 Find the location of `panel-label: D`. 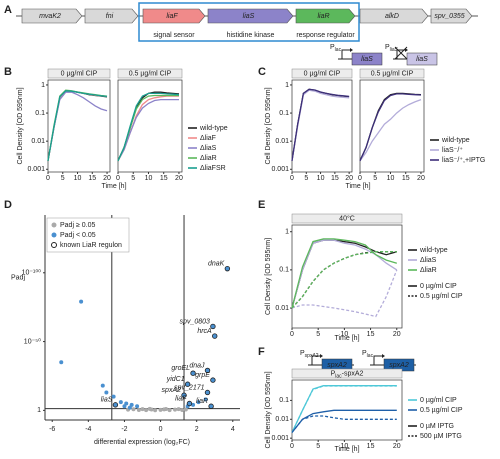

panel-label: D is located at coordinates (8, 205).